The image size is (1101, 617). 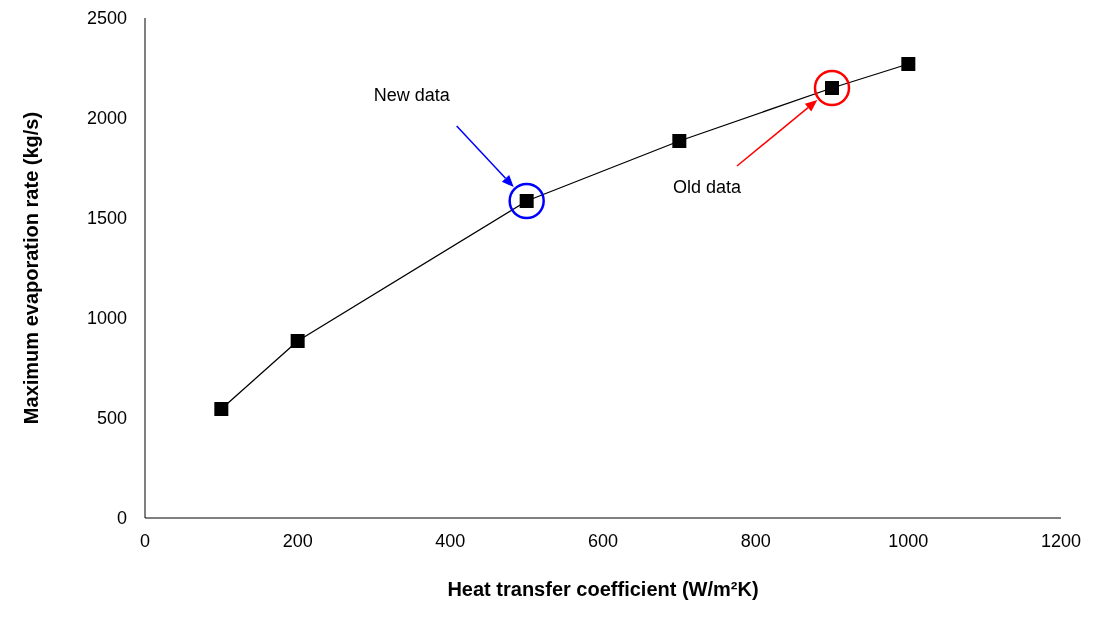 What do you see at coordinates (908, 540) in the screenshot?
I see `x-tick-label: 1000` at bounding box center [908, 540].